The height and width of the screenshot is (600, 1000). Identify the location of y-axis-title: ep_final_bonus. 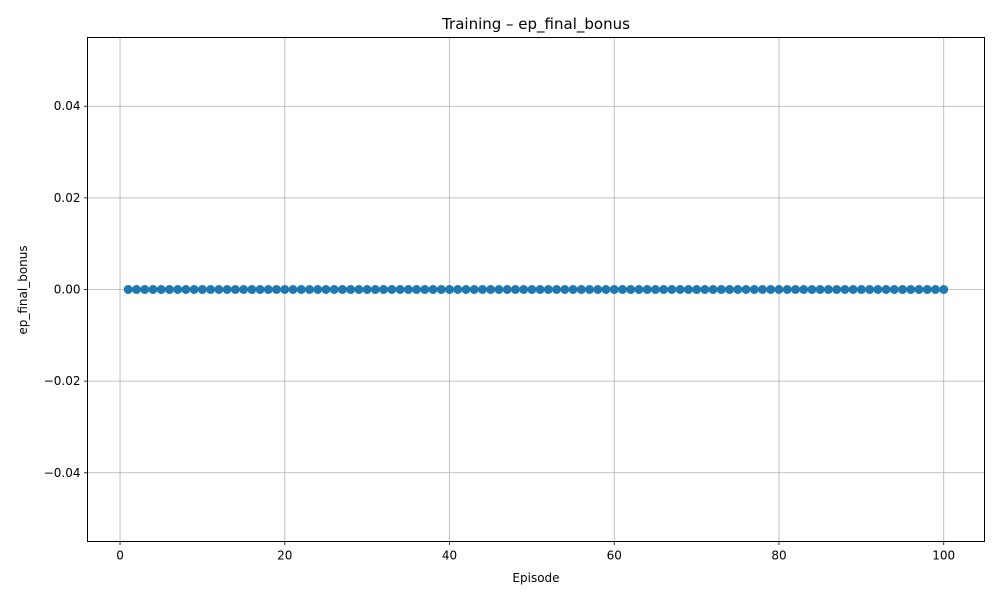
(23, 289).